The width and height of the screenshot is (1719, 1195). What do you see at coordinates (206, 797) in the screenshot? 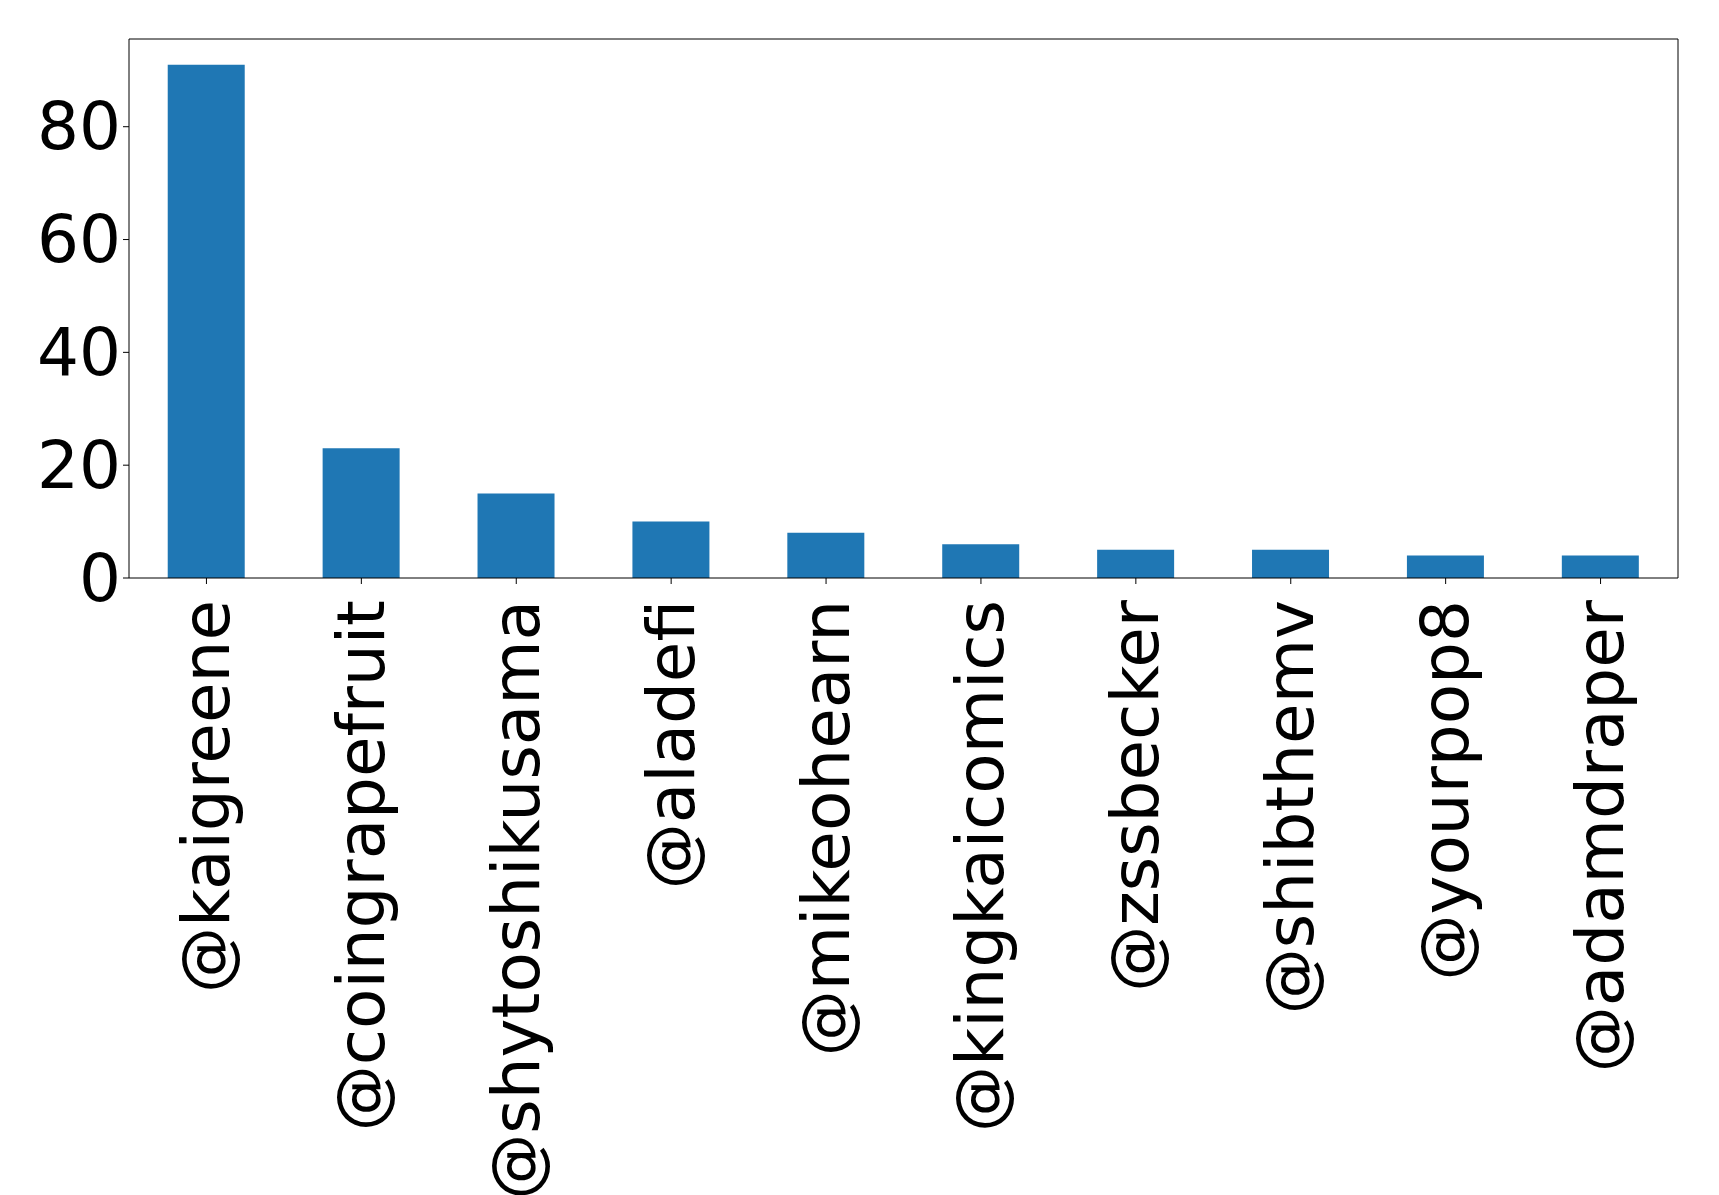
I see `x-tick-label: @kaigreene` at bounding box center [206, 797].